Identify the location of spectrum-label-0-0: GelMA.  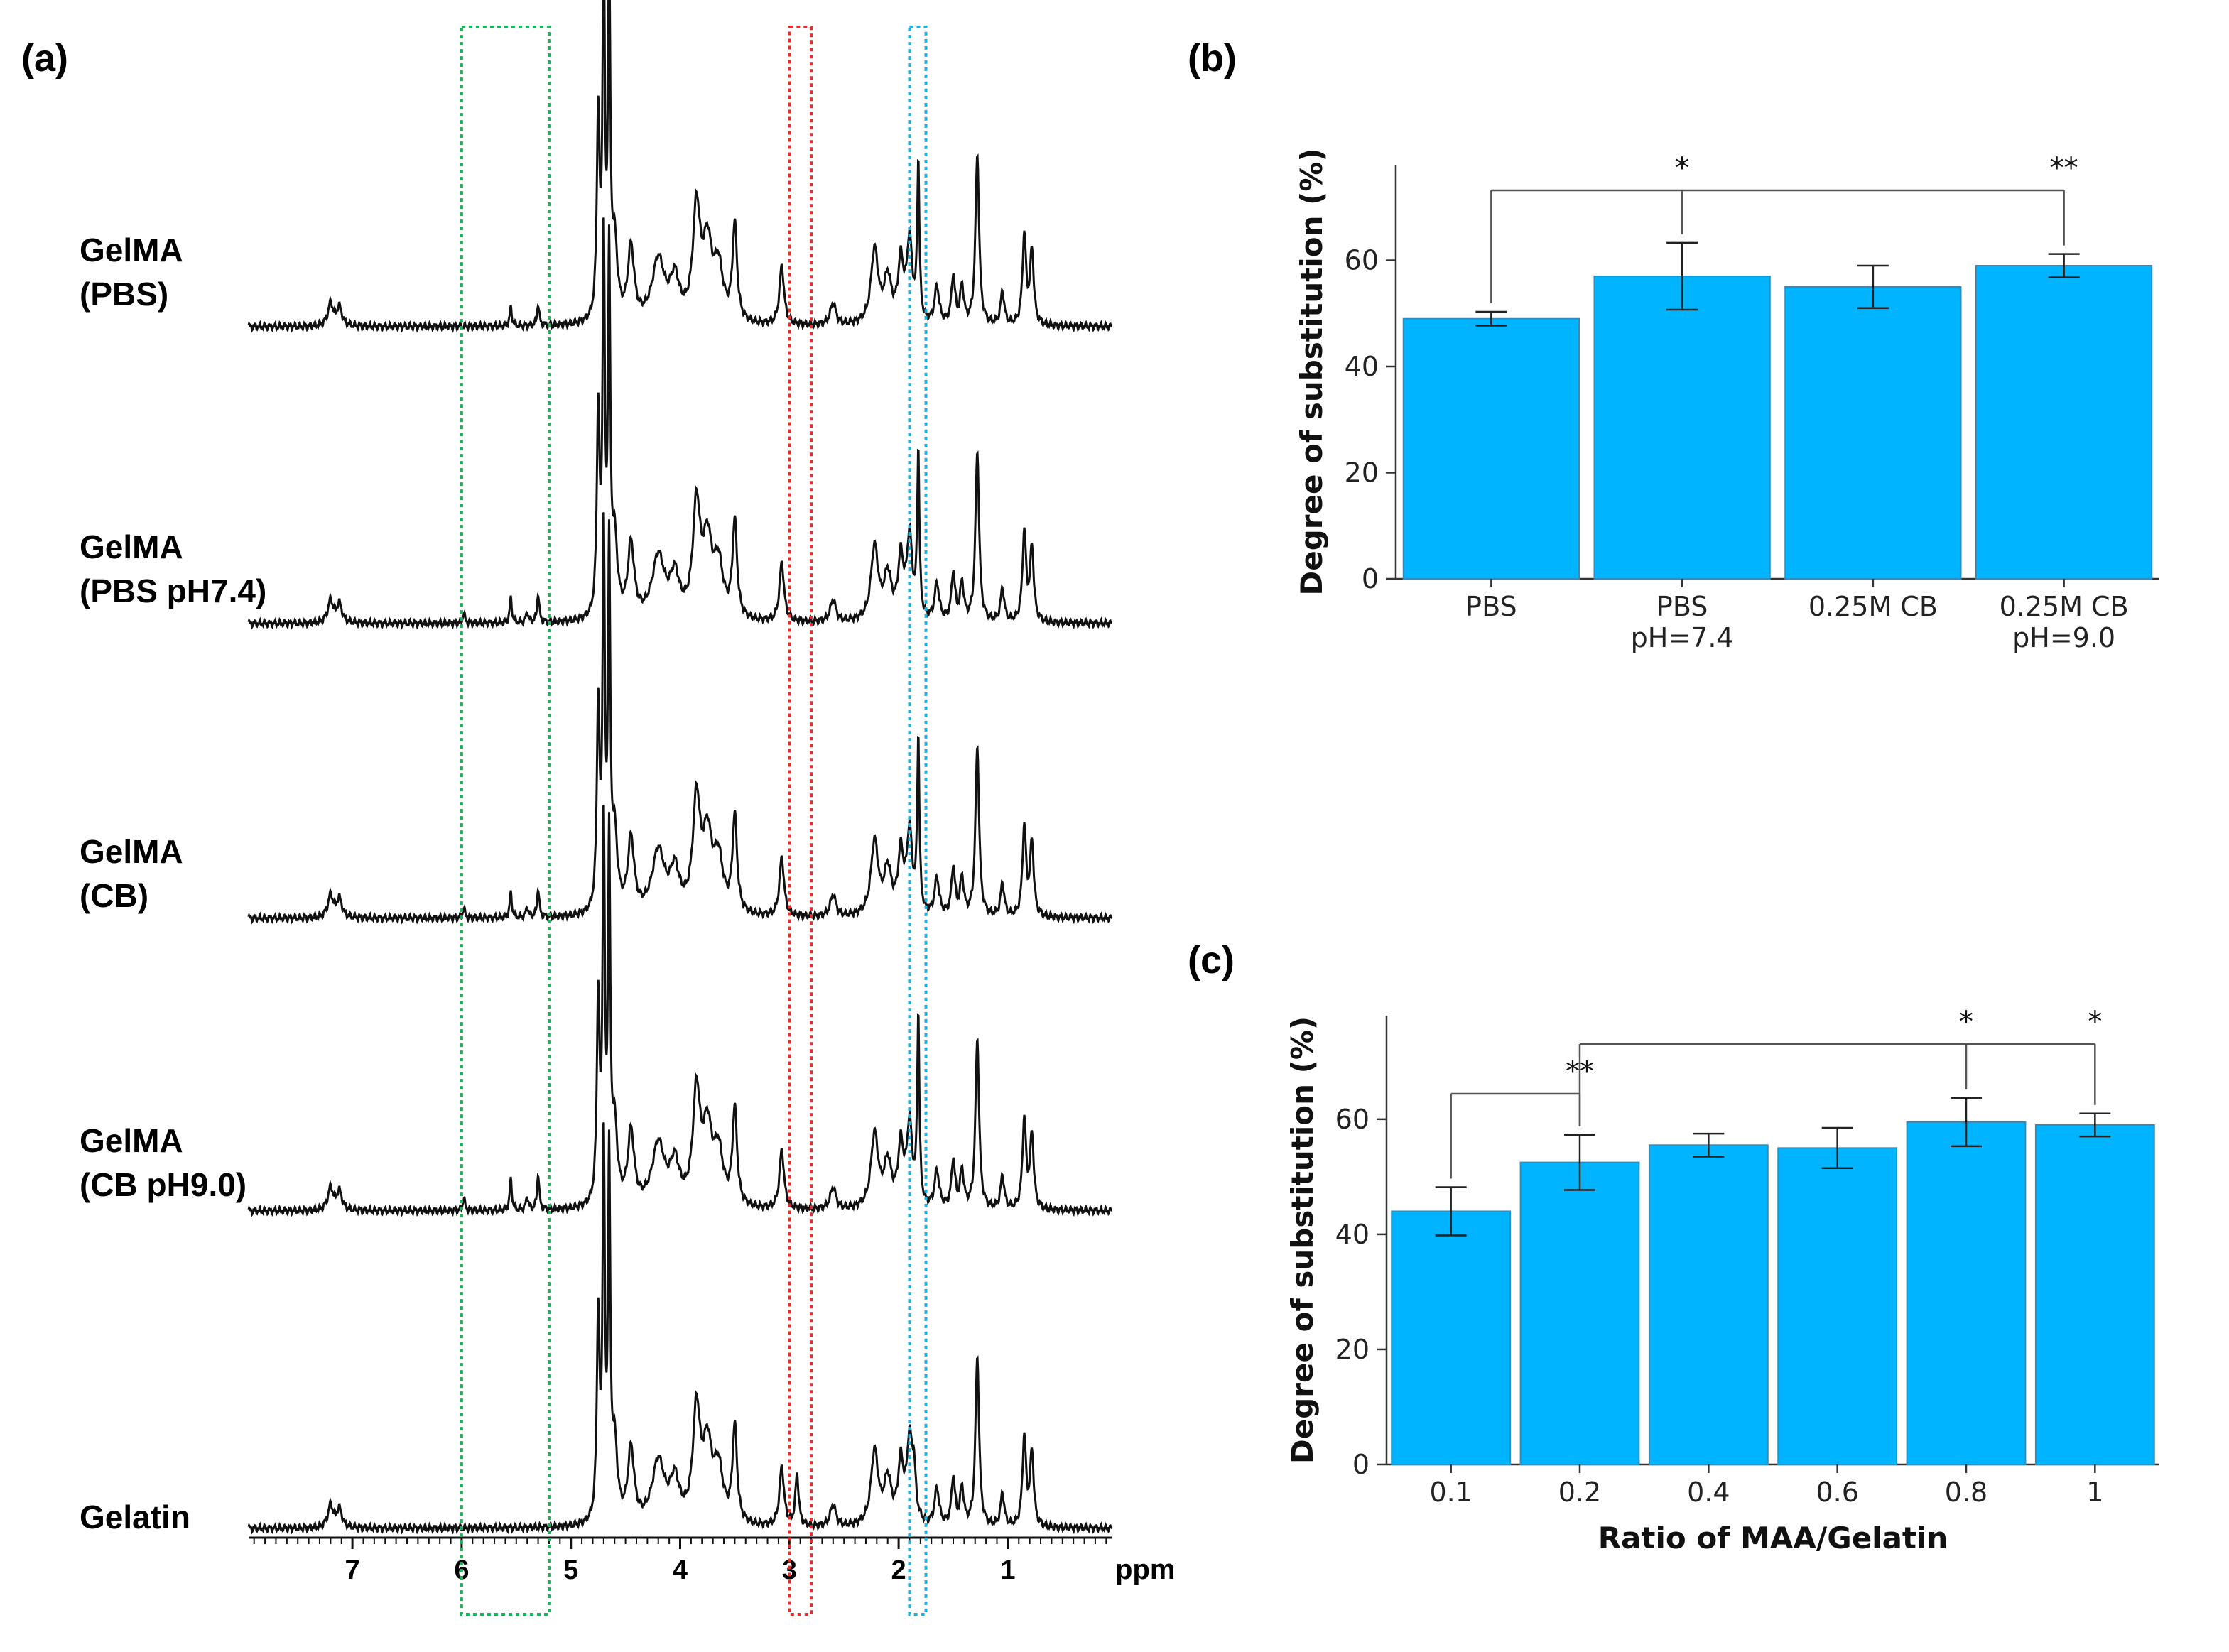
(131, 250).